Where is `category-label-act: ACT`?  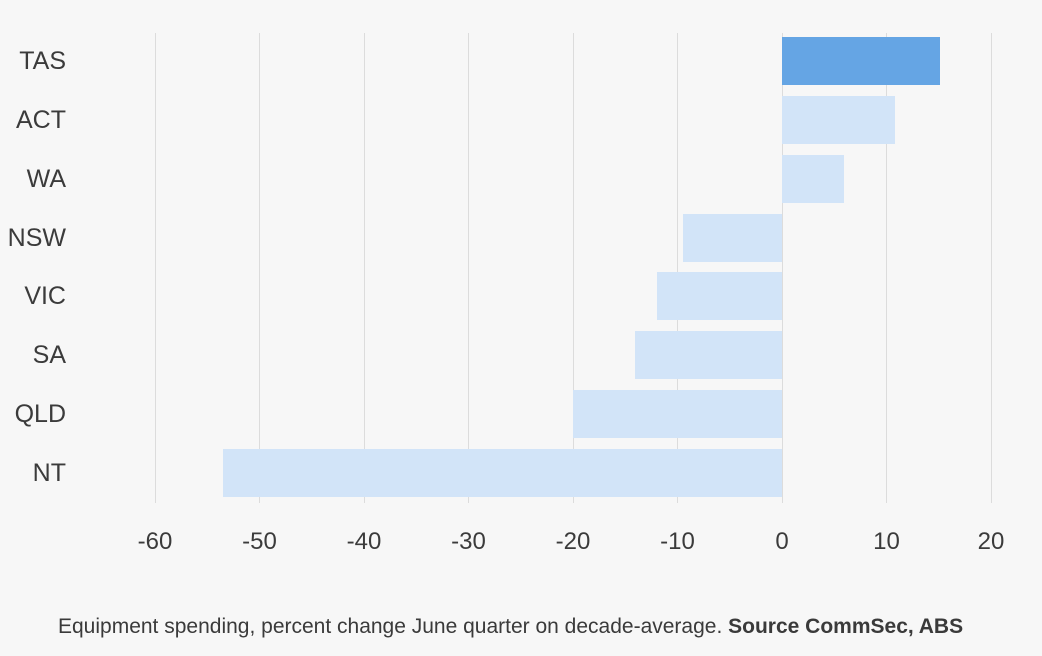
category-label-act: ACT is located at coordinates (41, 119).